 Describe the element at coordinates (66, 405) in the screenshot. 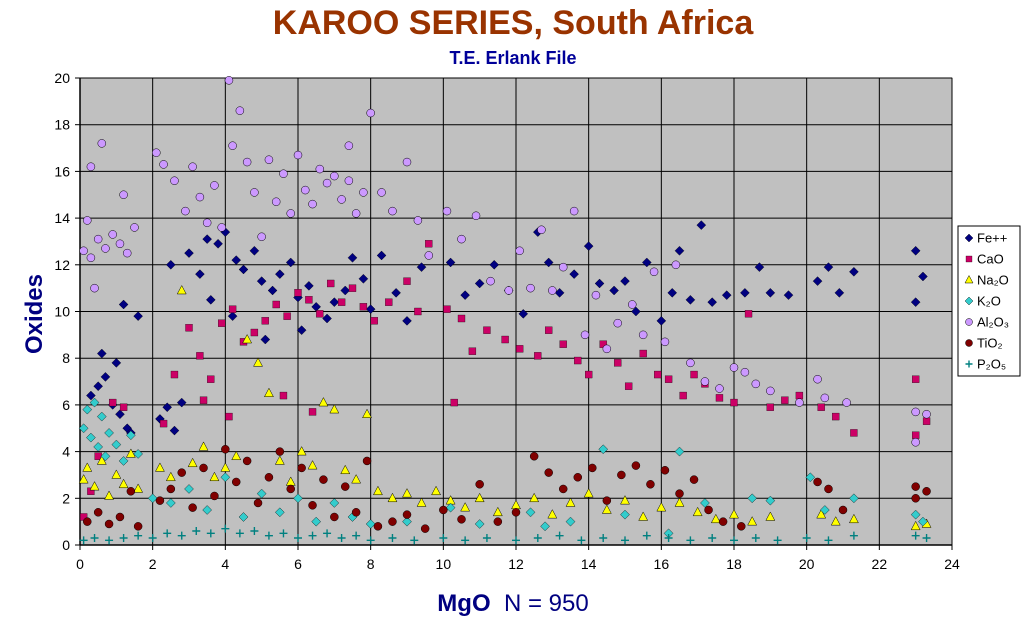

I see `y-tick-label: 6` at that location.